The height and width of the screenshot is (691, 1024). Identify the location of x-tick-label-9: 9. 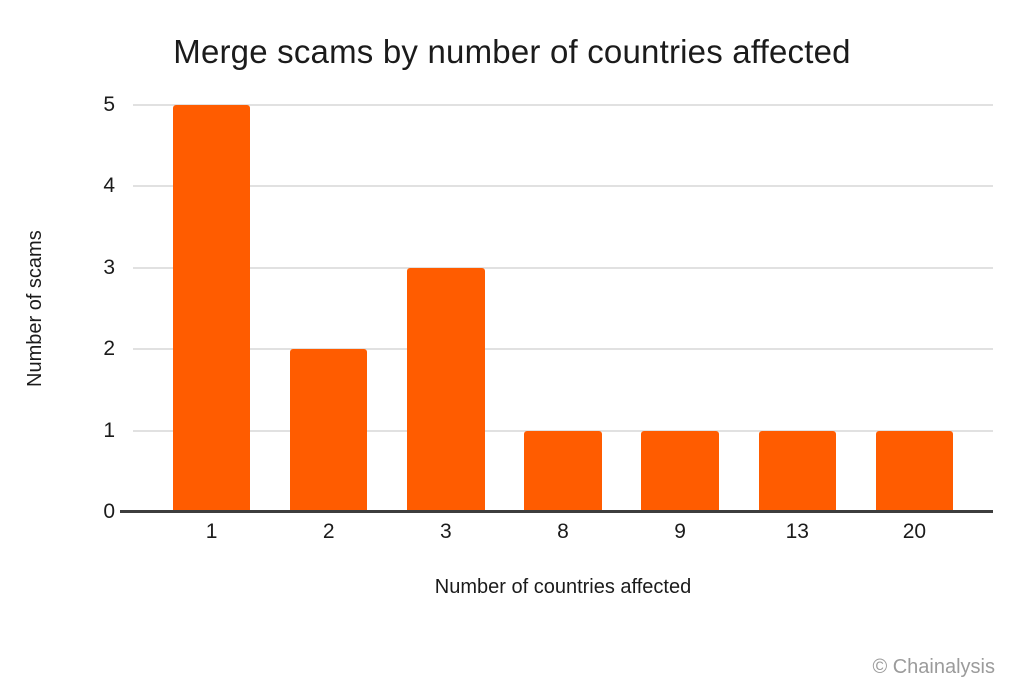
(680, 531).